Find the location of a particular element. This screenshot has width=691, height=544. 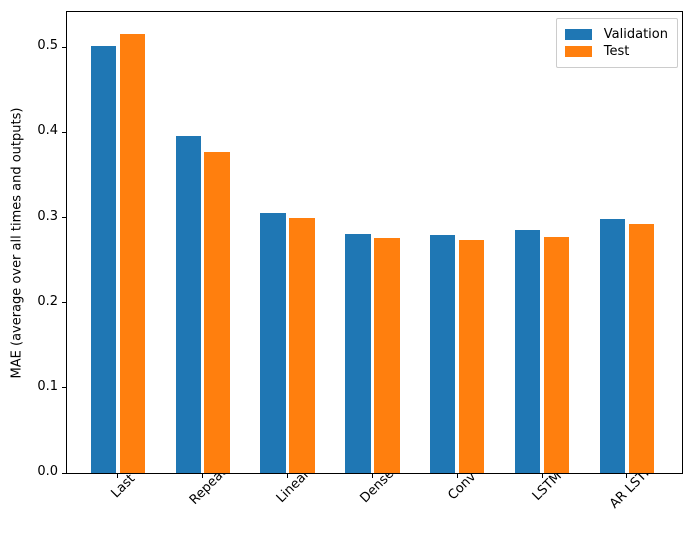

bar-test-linear is located at coordinates (302, 345).